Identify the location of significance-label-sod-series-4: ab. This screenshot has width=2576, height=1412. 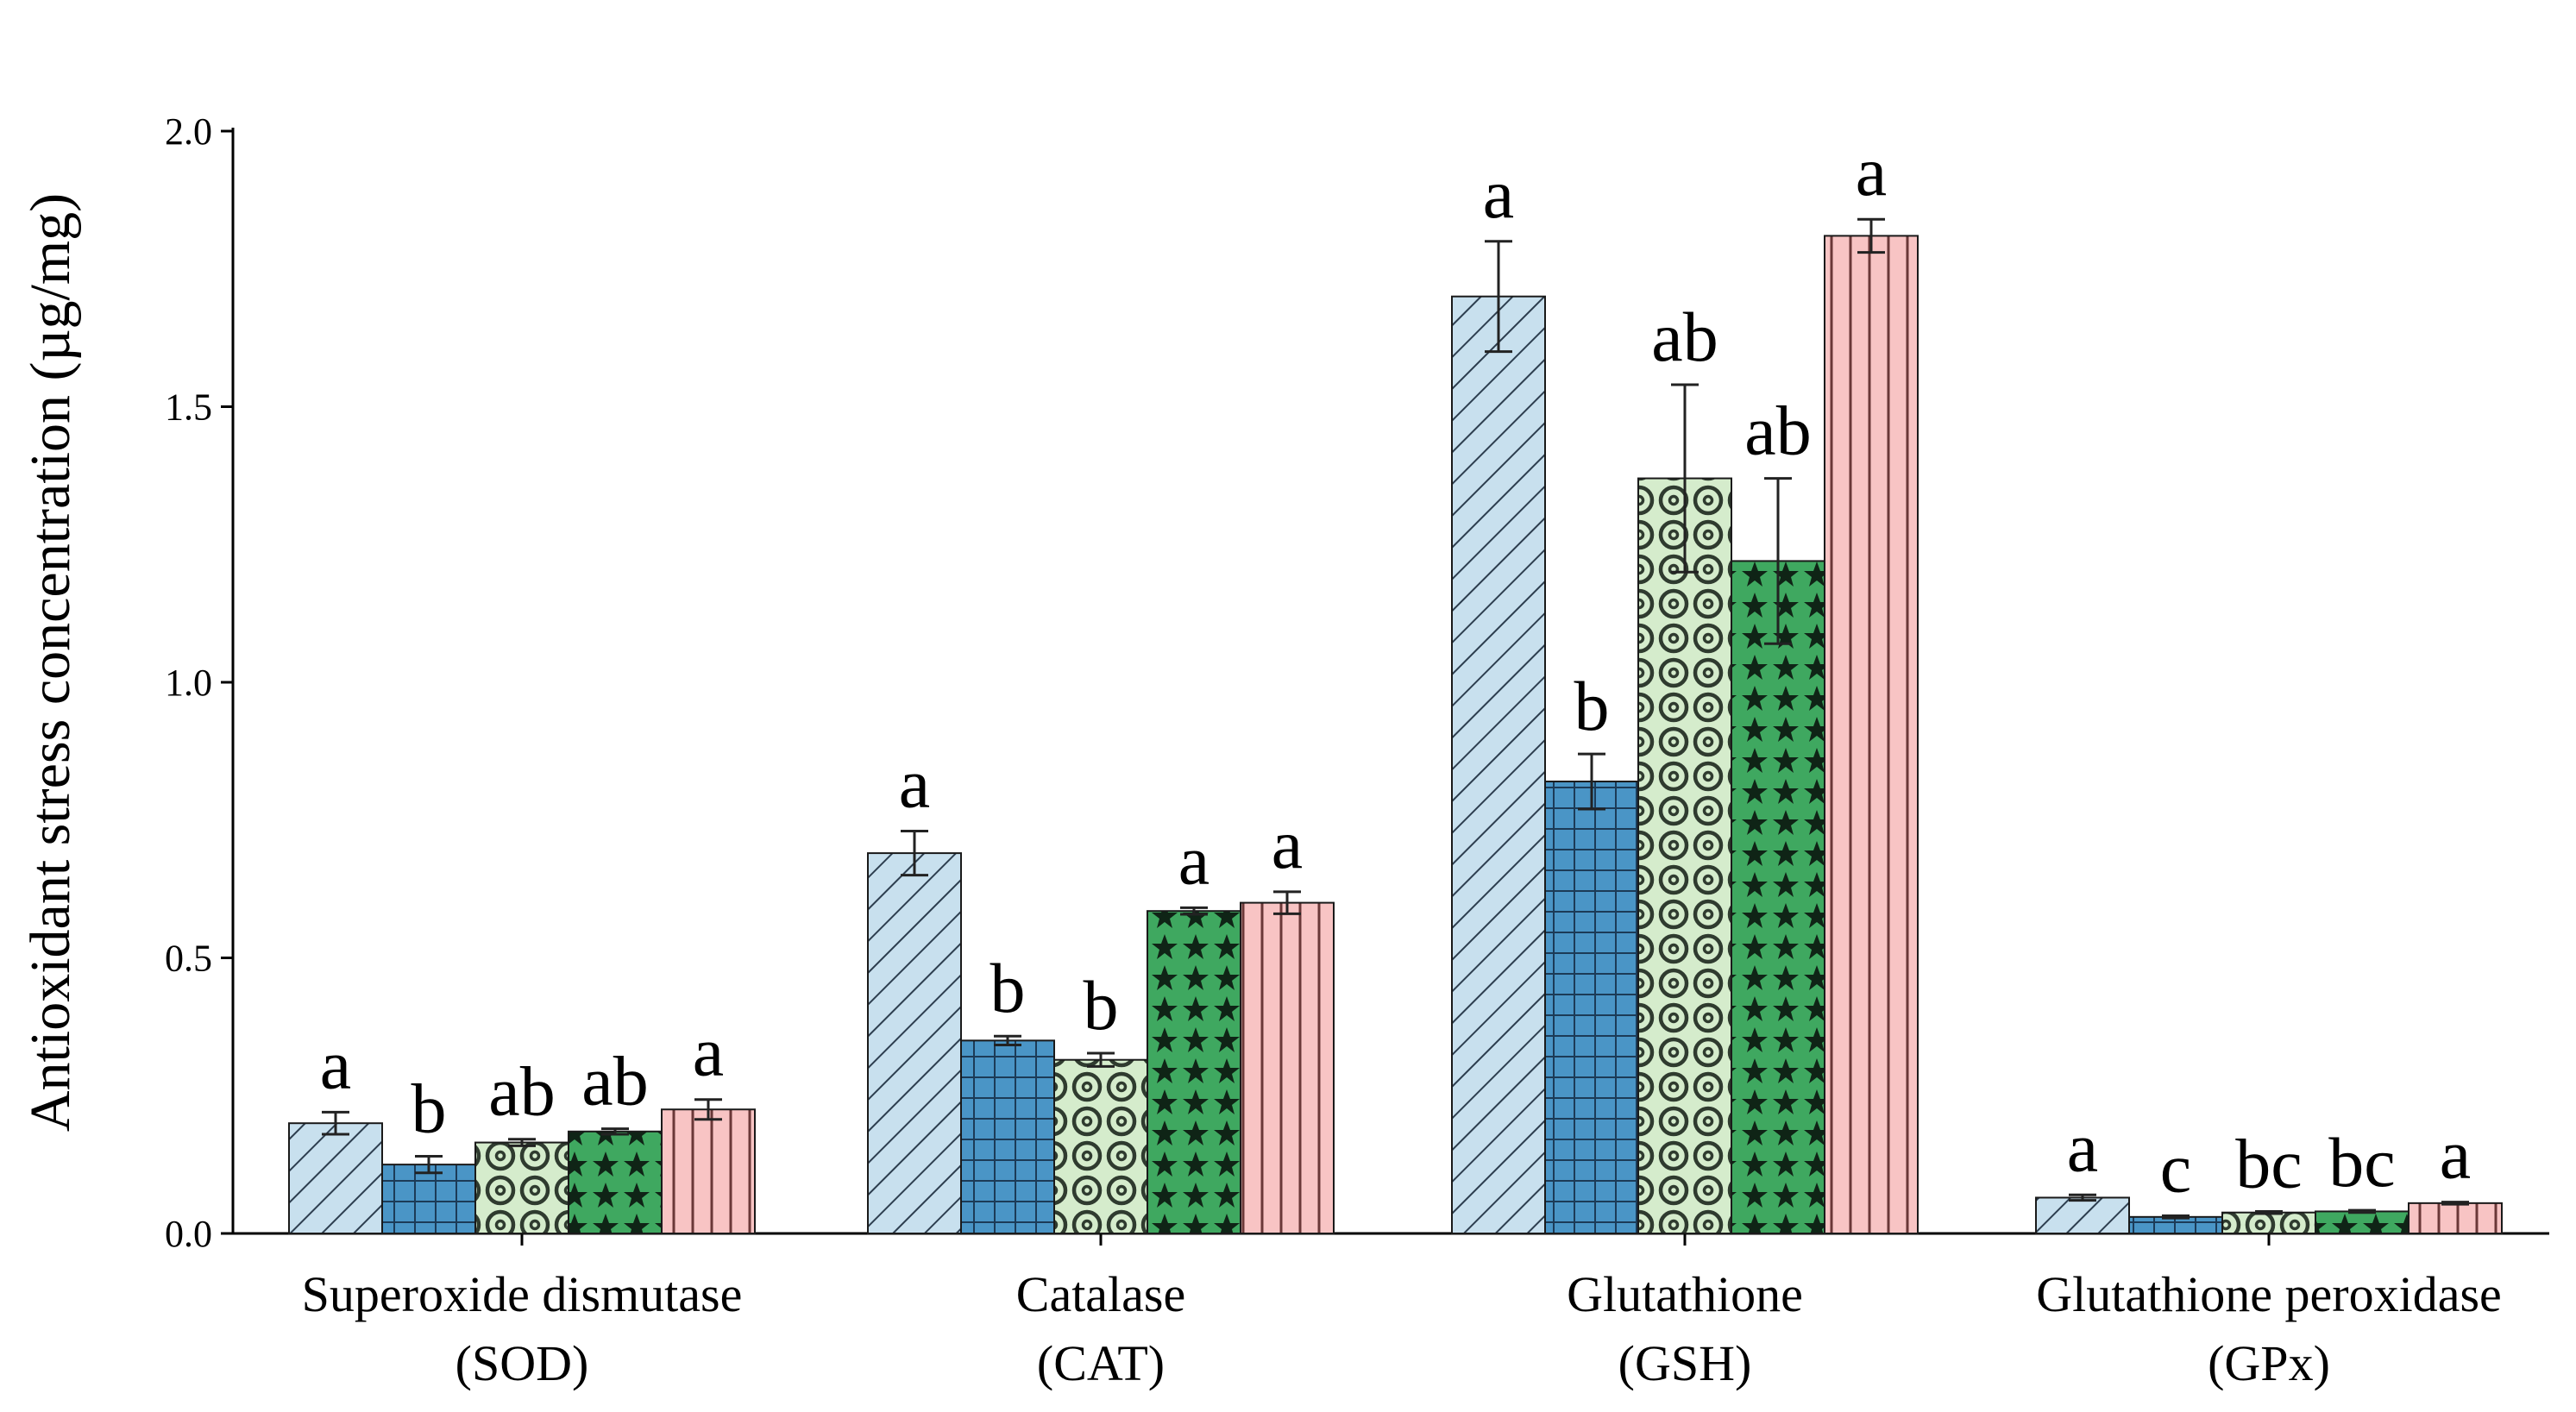
(614, 1081).